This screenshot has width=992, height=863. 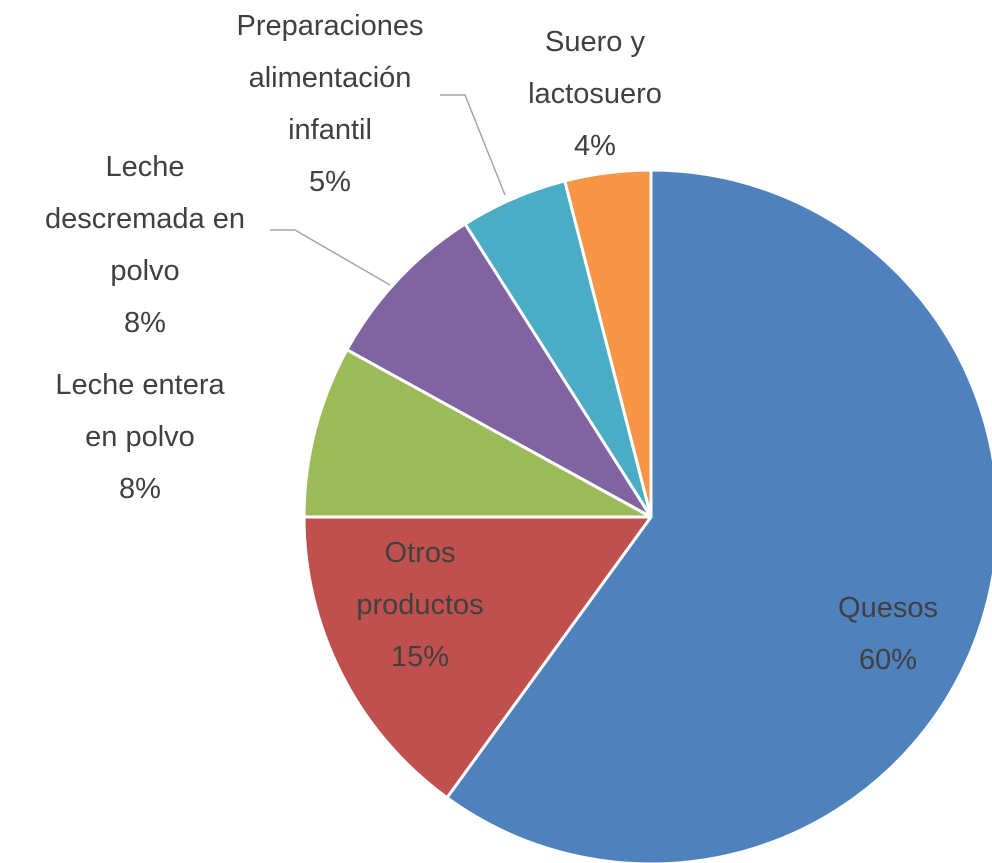 What do you see at coordinates (140, 411) in the screenshot?
I see `category-label: Leche entera en polvo` at bounding box center [140, 411].